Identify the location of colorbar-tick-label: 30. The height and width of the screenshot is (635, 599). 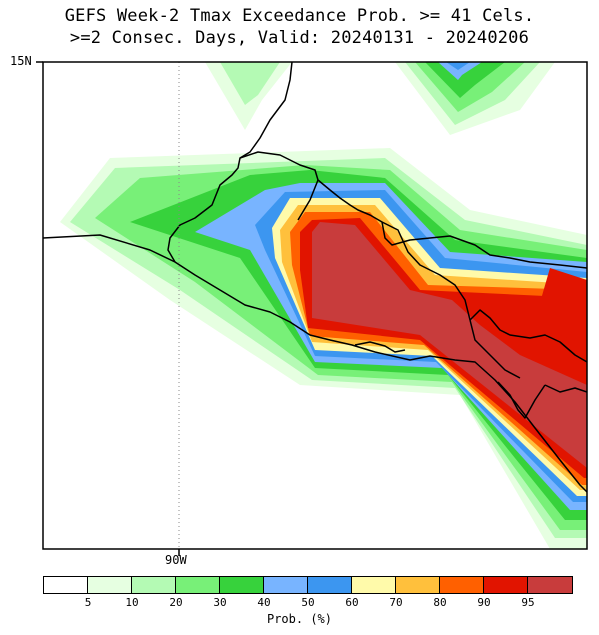
(220, 602).